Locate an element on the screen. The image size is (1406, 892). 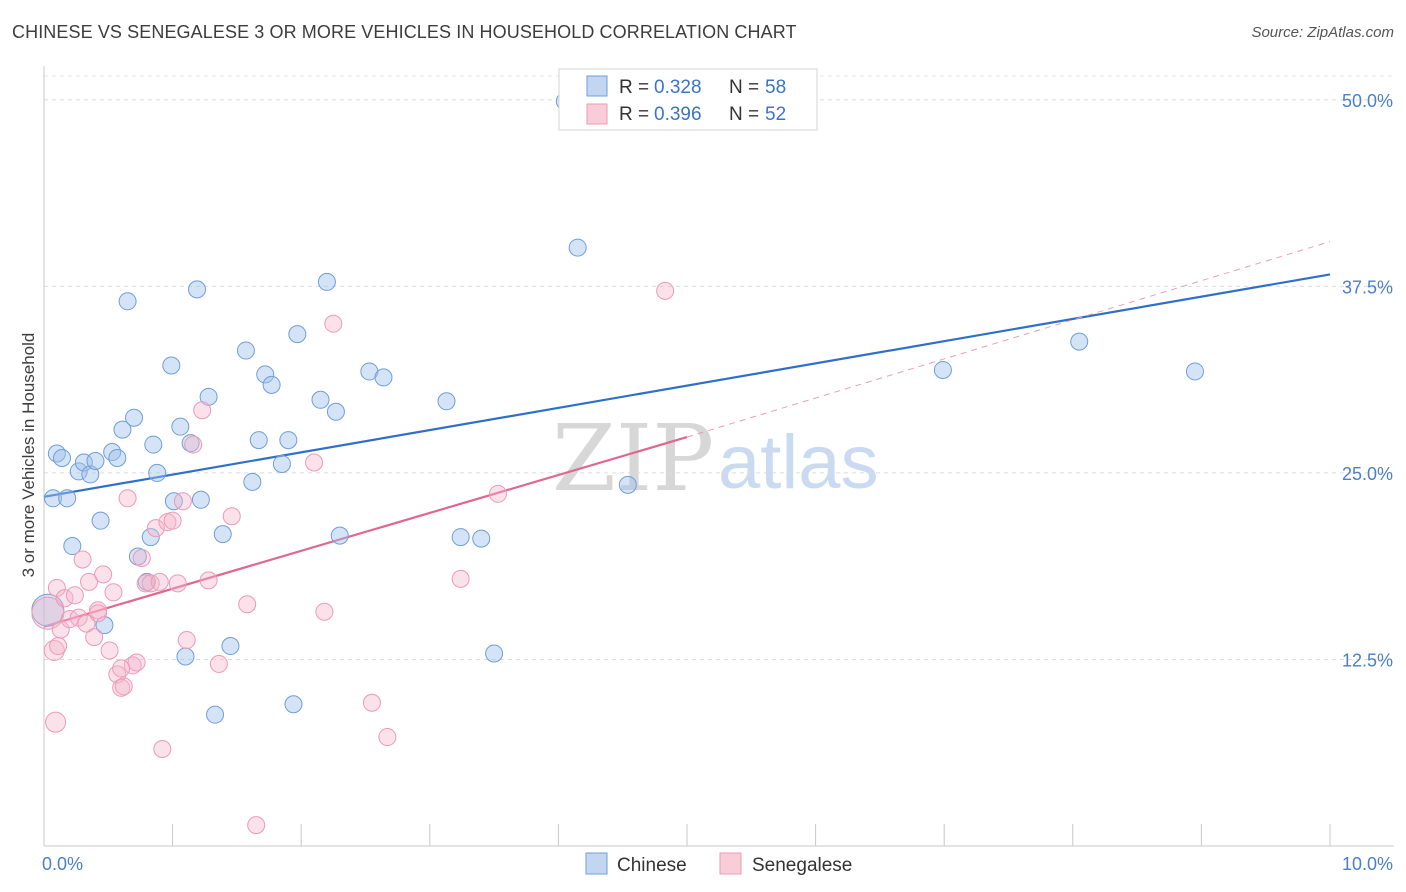
legend: R = 0.328 N = 58 R = 0.396 N = 52 is located at coordinates (688, 99).